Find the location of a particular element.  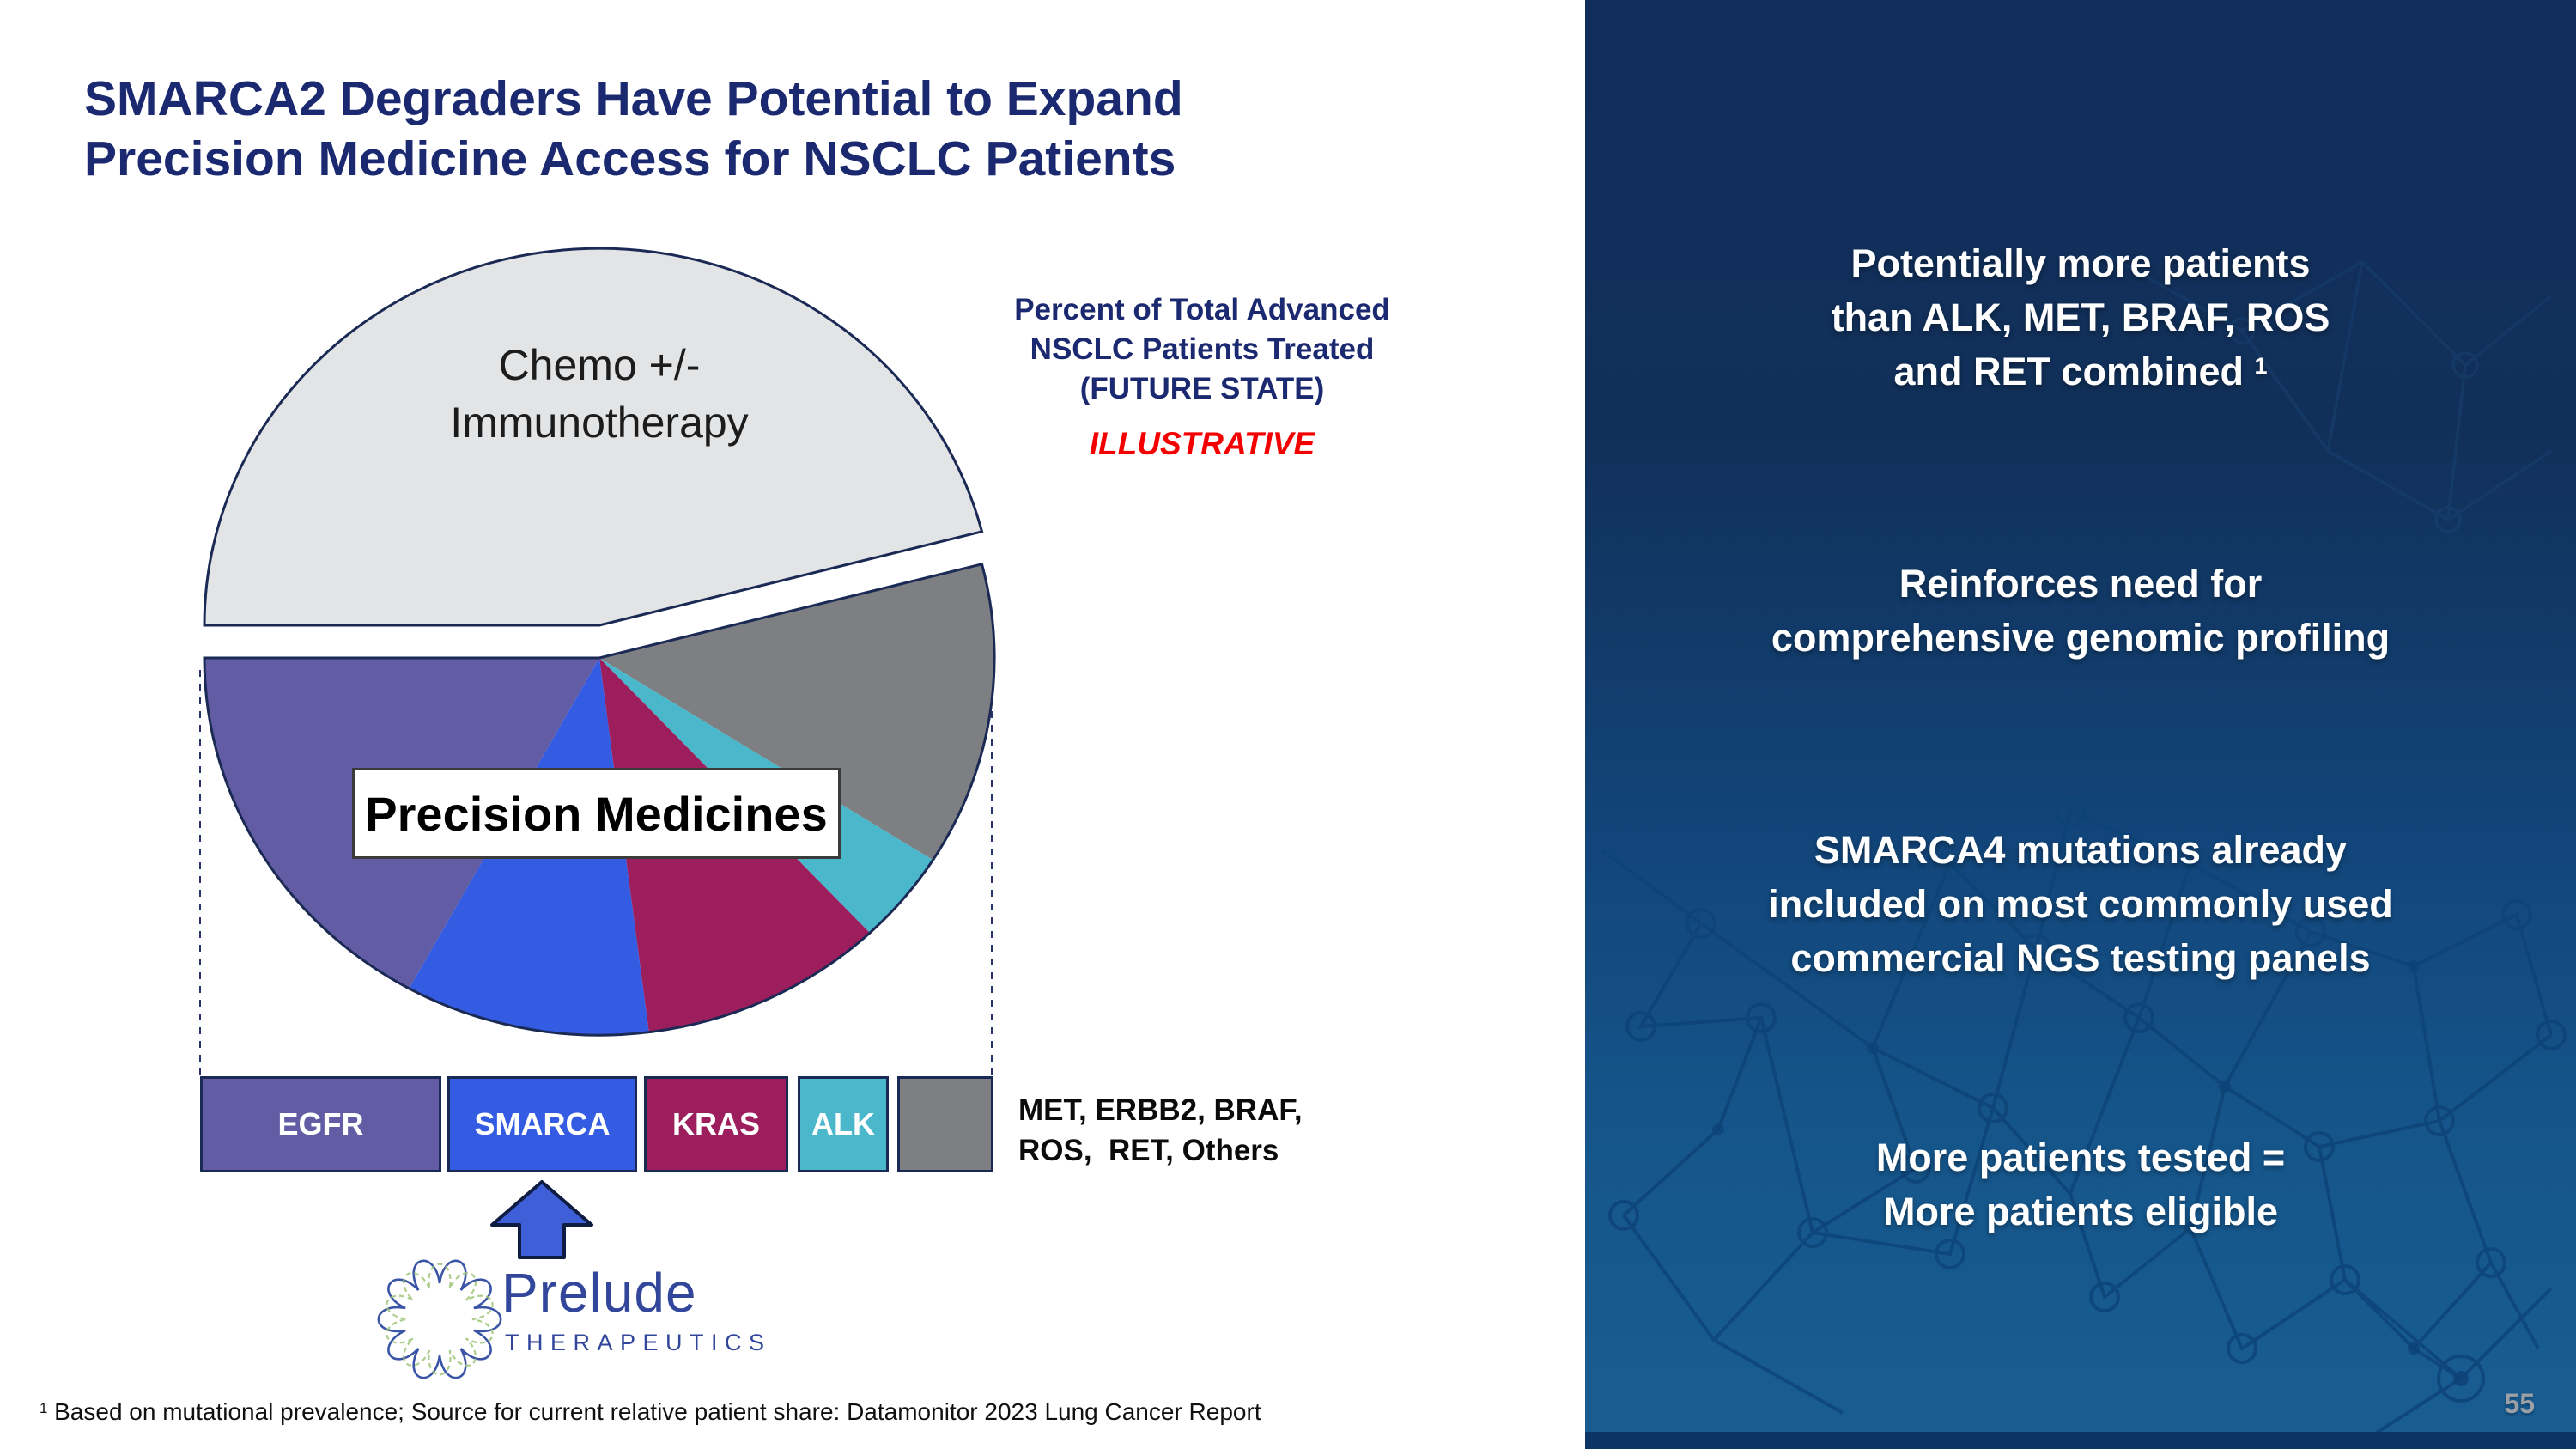

starburst-inner-path is located at coordinates (440, 1319).